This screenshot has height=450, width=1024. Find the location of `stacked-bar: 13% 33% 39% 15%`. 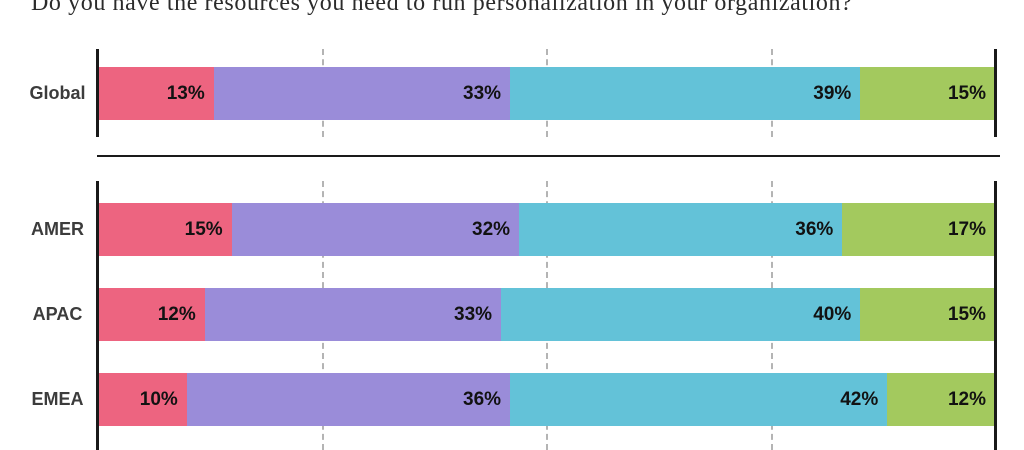

stacked-bar: 13% 33% 39% 15% is located at coordinates (546, 93).